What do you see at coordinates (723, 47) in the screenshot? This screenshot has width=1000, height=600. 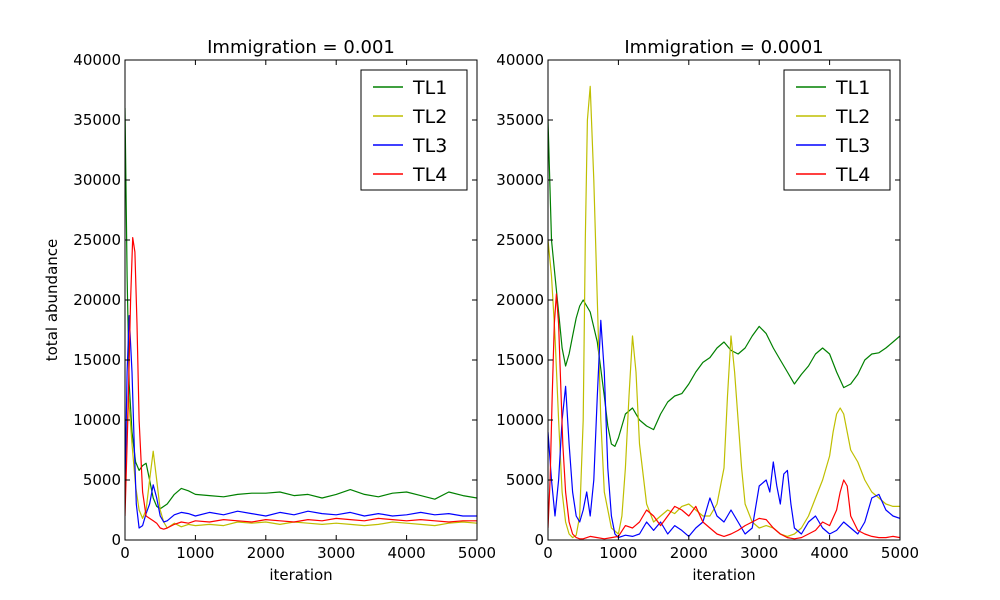 I see `chart-title: Immigration = 0.0001` at bounding box center [723, 47].